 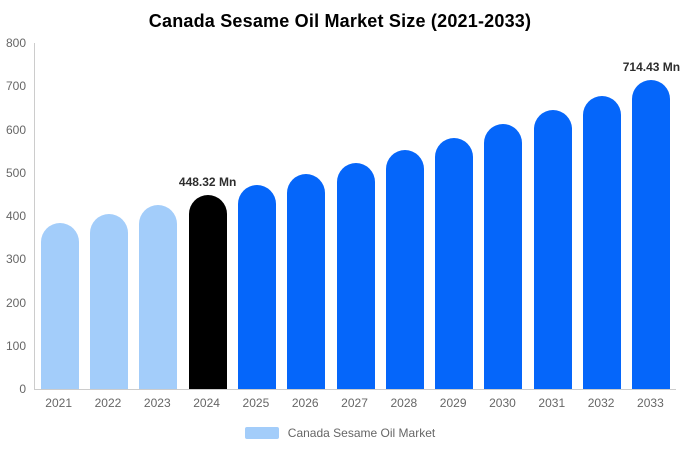 What do you see at coordinates (15, 86) in the screenshot?
I see `y-tick-label: 700` at bounding box center [15, 86].